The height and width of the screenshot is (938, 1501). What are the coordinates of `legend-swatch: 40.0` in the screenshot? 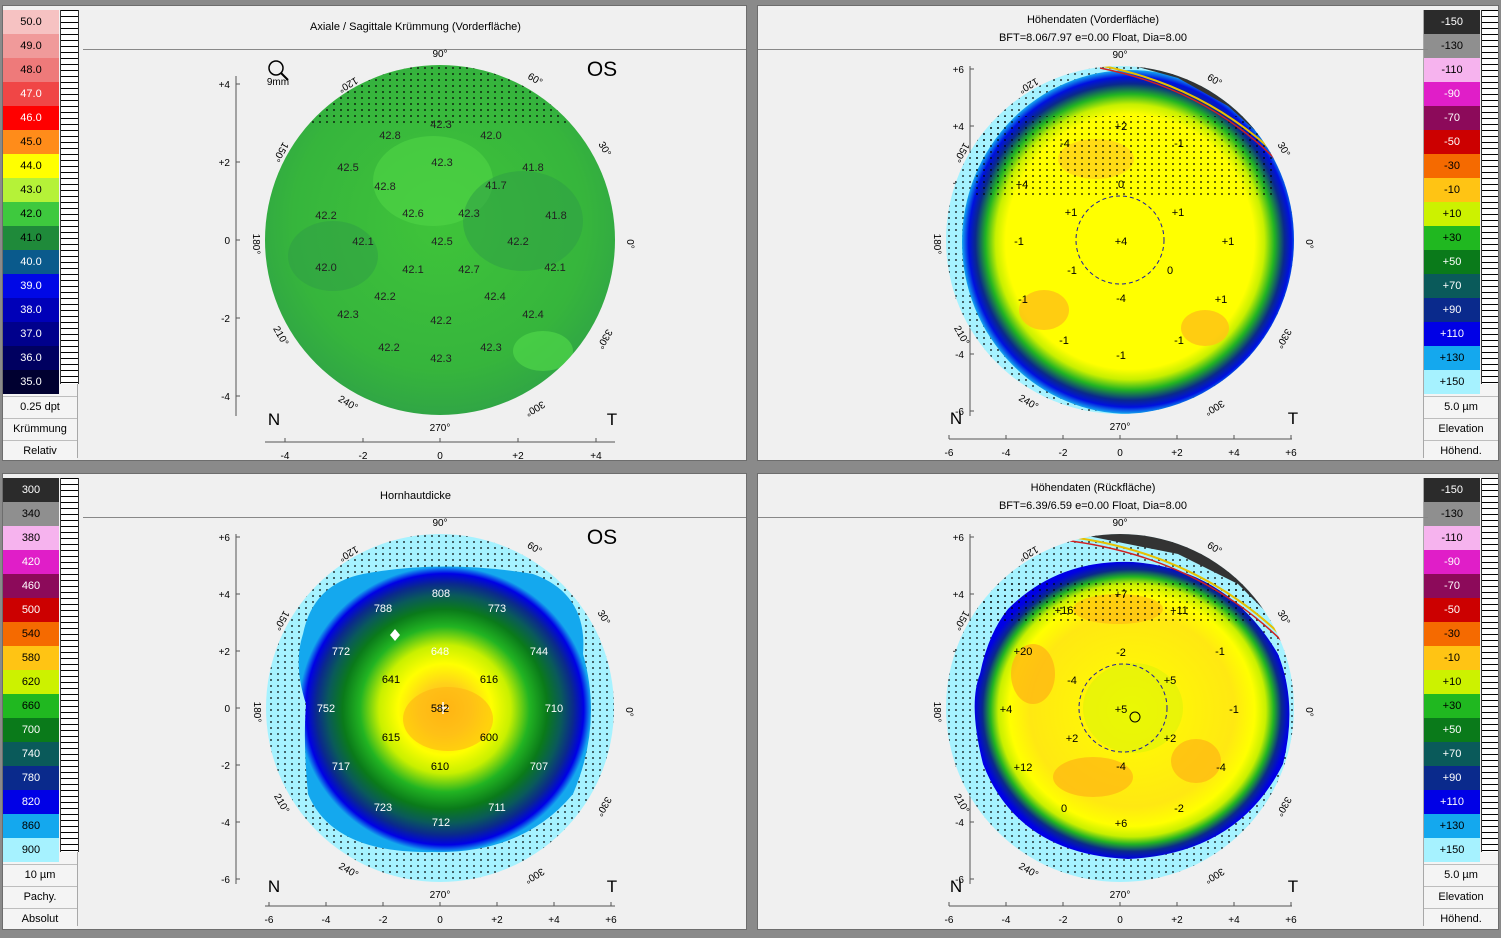 It's located at (31, 262).